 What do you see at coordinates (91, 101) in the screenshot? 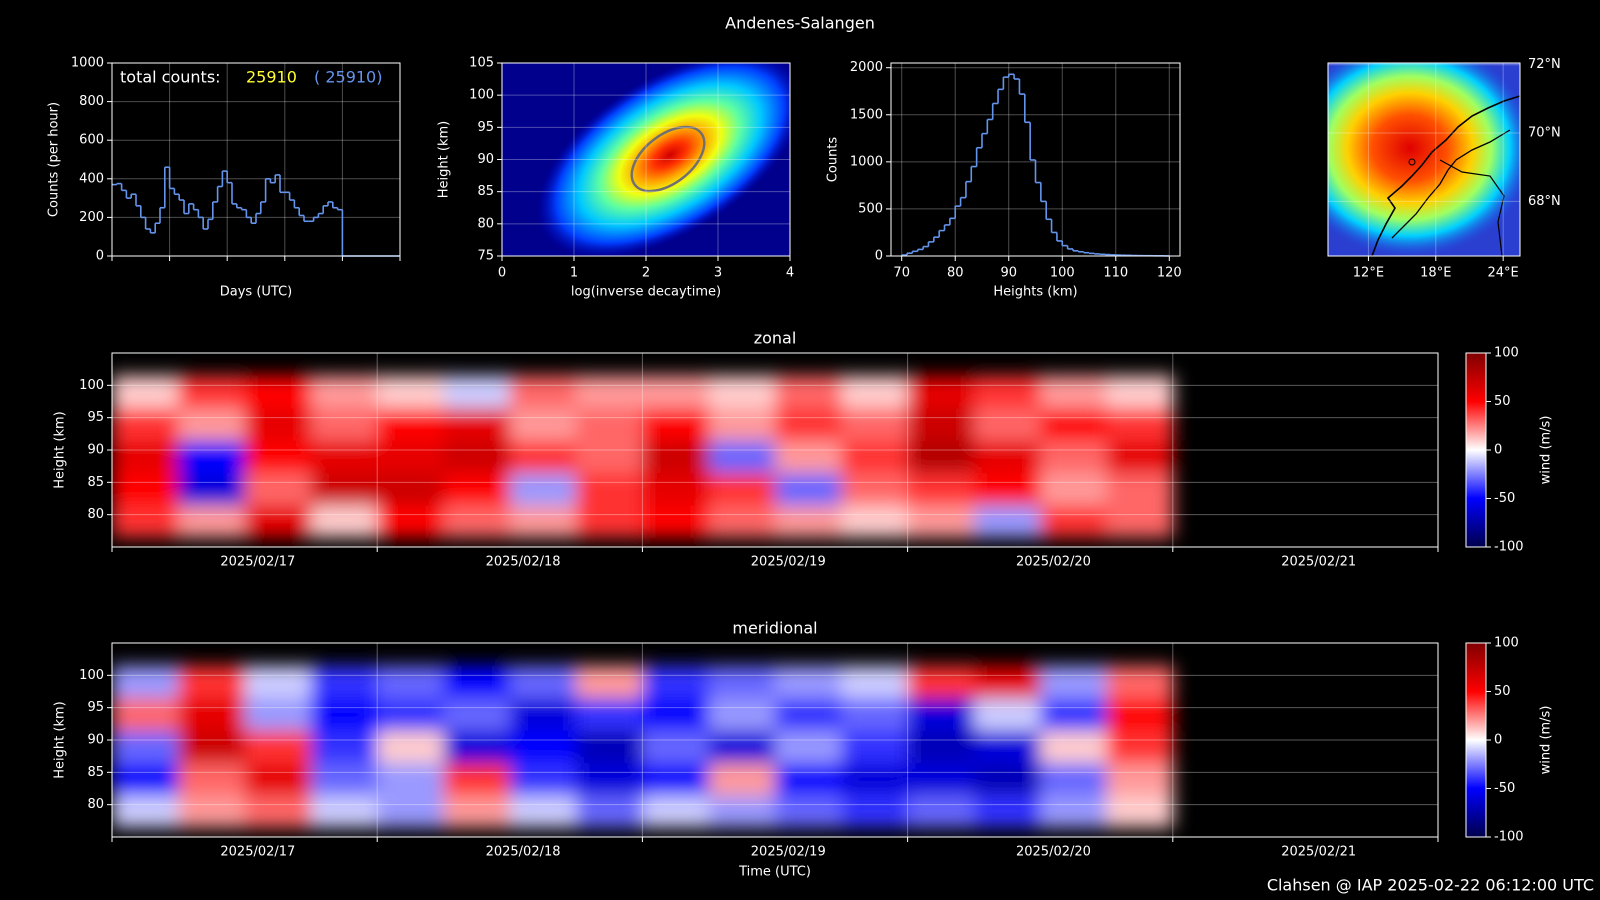
I see `y-tick-label: 800` at bounding box center [91, 101].